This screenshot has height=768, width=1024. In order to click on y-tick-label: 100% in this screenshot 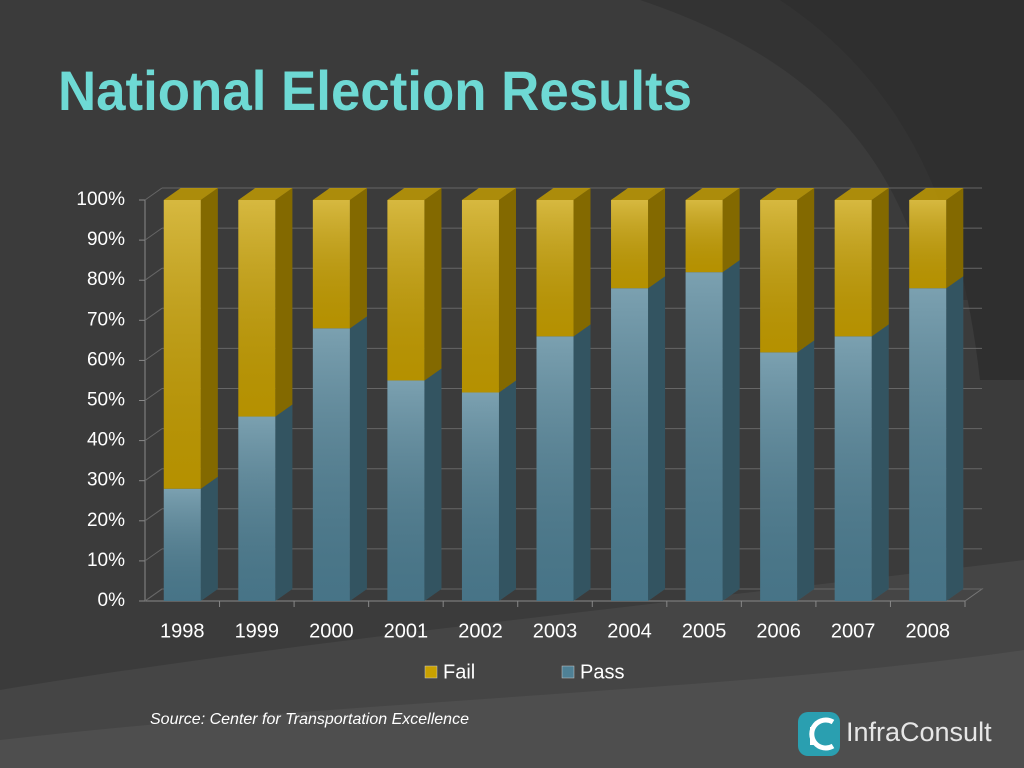, I will do `click(100, 199)`.